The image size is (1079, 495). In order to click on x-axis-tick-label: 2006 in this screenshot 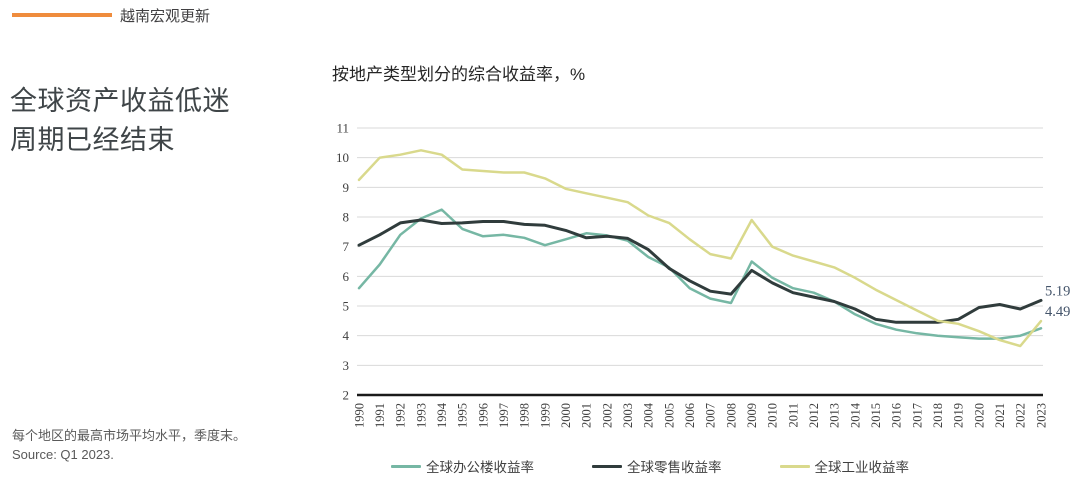, I will do `click(690, 415)`.